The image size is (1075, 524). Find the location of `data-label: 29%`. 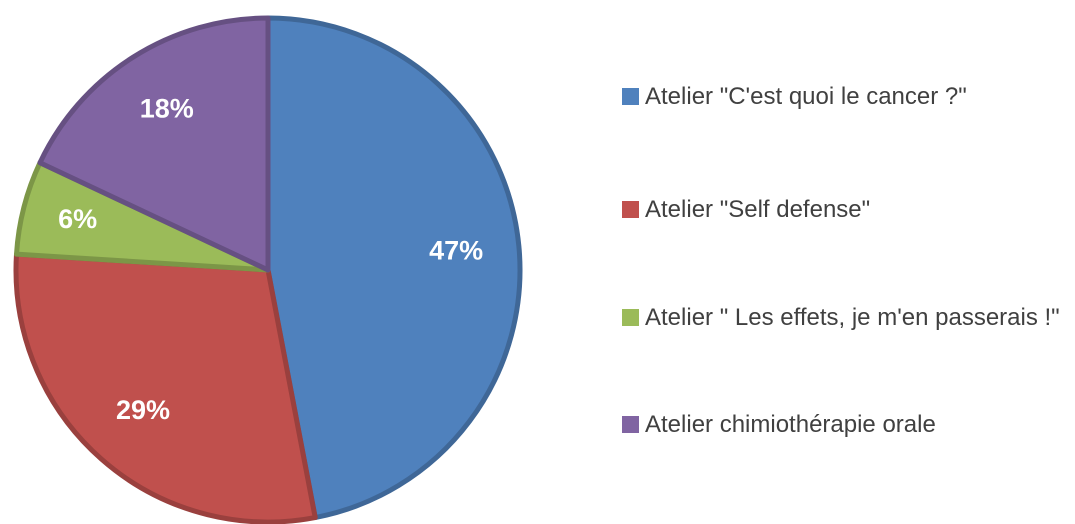

data-label: 29% is located at coordinates (143, 410).